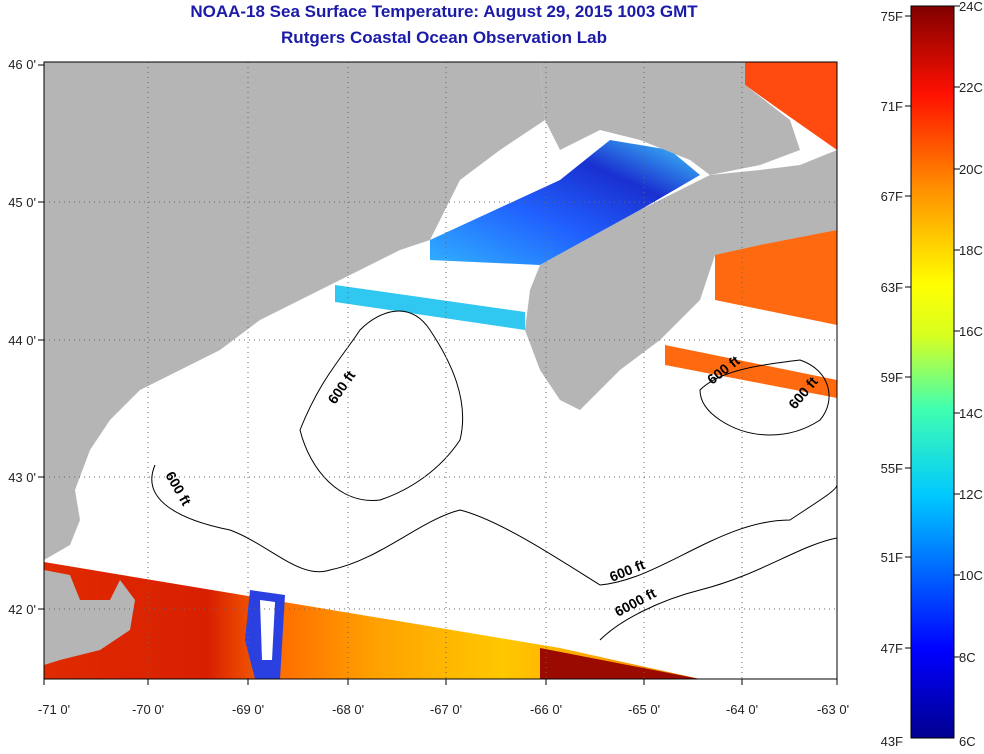 The height and width of the screenshot is (754, 984). What do you see at coordinates (892, 741) in the screenshot?
I see `colorbar-f-label: 43F` at bounding box center [892, 741].